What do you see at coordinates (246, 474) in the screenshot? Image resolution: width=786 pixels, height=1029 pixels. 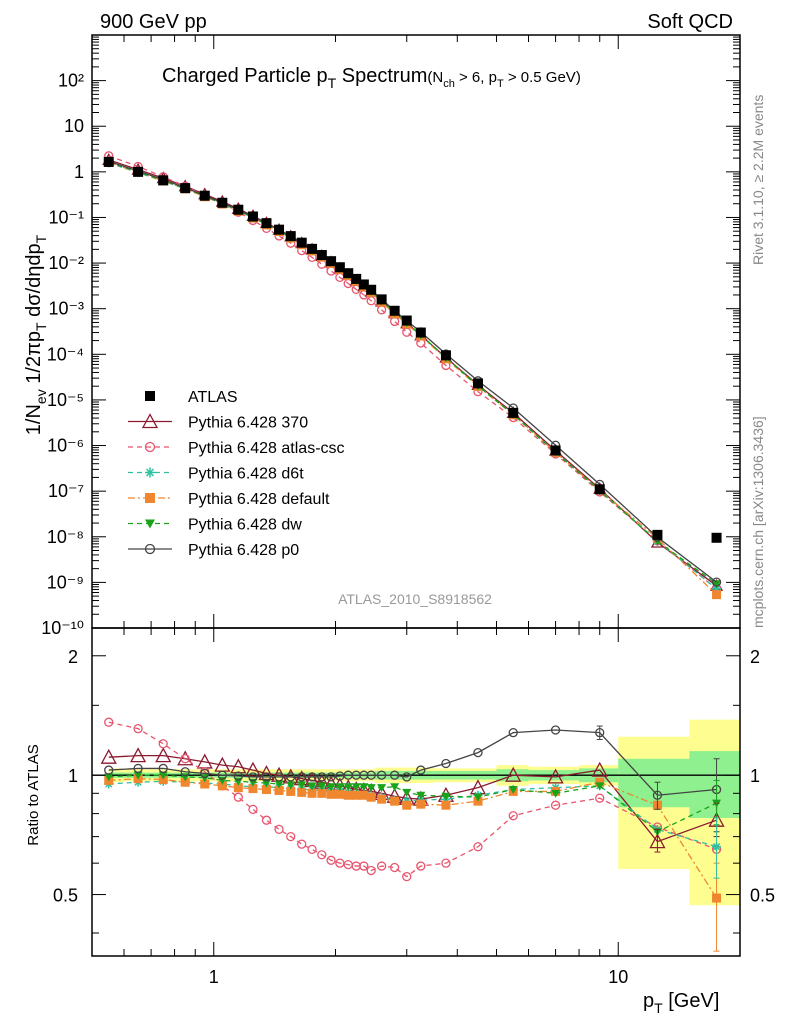 I see `legend-label: Pythia 6.428 d6t` at bounding box center [246, 474].